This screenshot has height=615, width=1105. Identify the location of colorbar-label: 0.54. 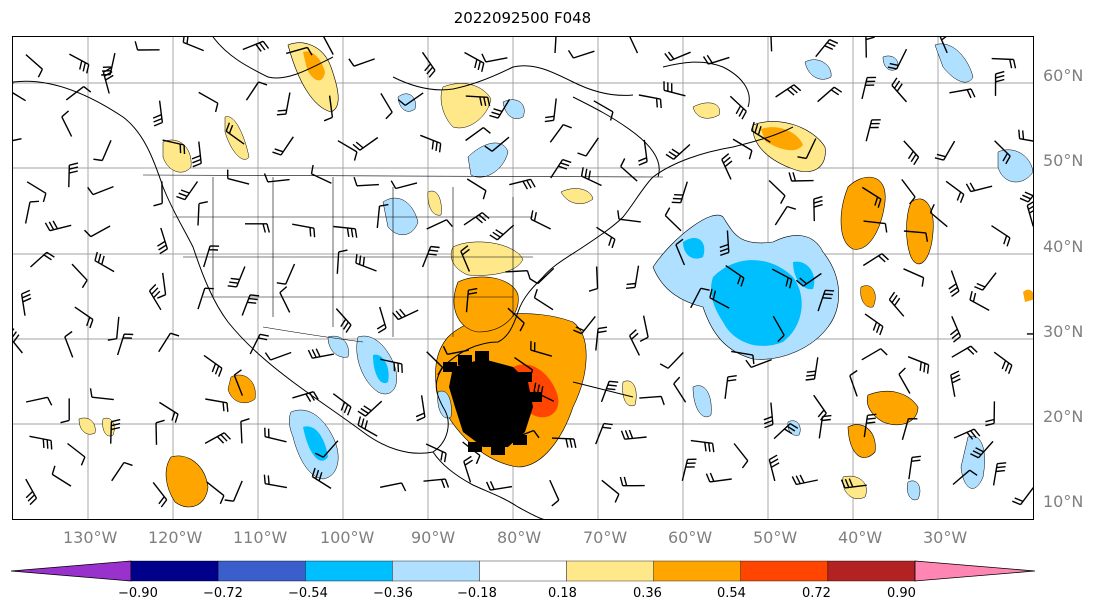
(731, 593).